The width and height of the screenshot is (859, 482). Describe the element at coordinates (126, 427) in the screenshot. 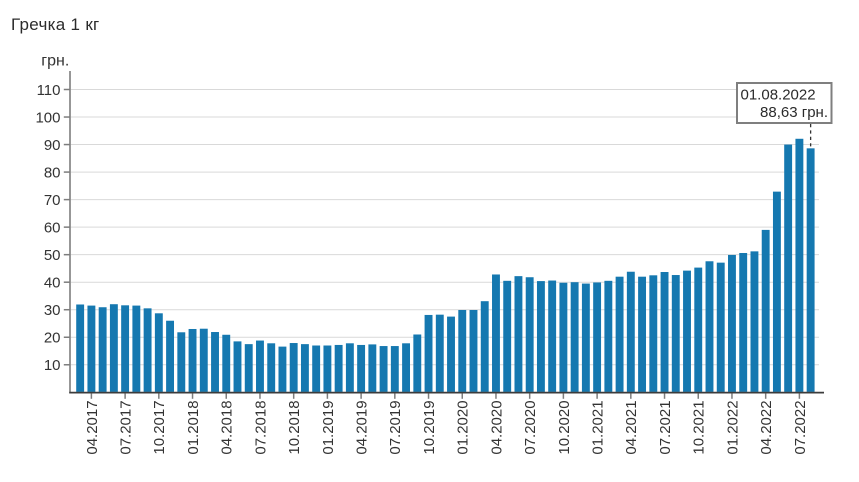

I see `svg-text: 07.2017` at that location.